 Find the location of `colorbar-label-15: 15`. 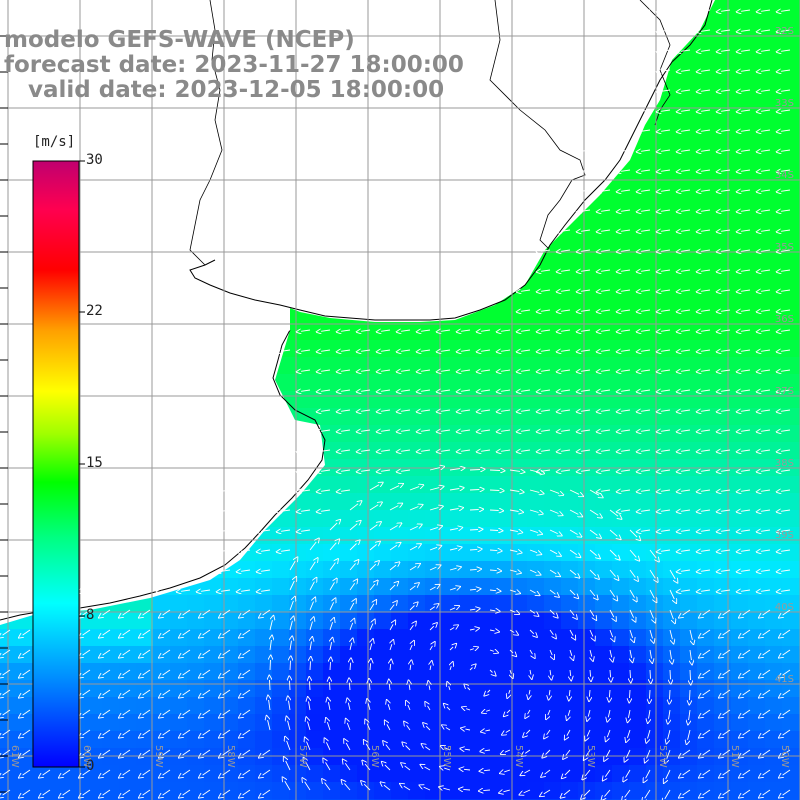

colorbar-label-15: 15 is located at coordinates (94, 463).